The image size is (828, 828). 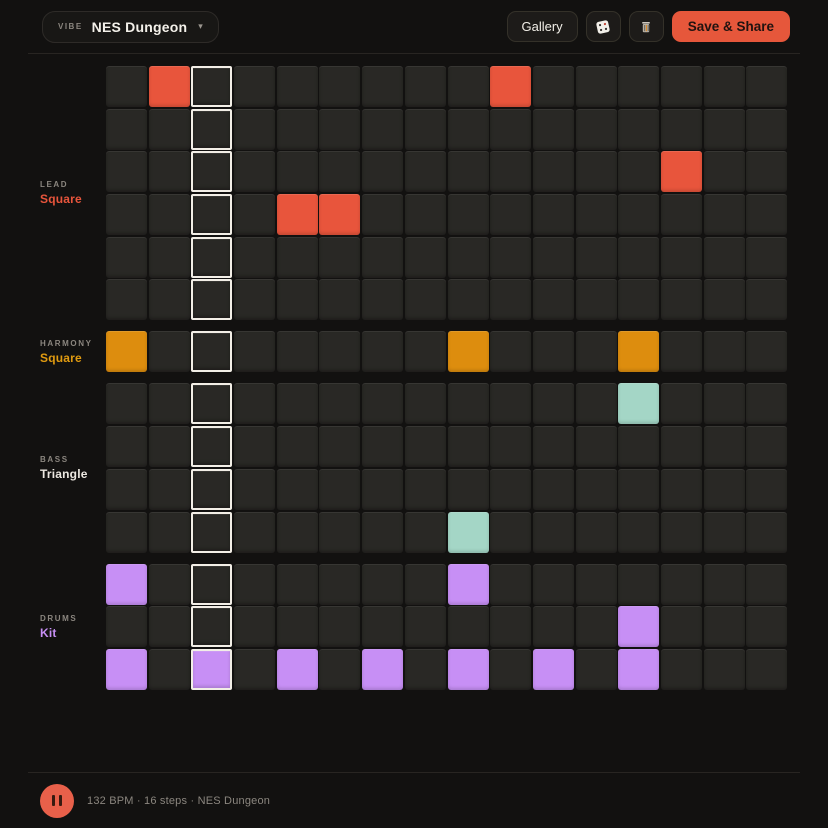 I want to click on randomize-button, so click(x=603, y=26).